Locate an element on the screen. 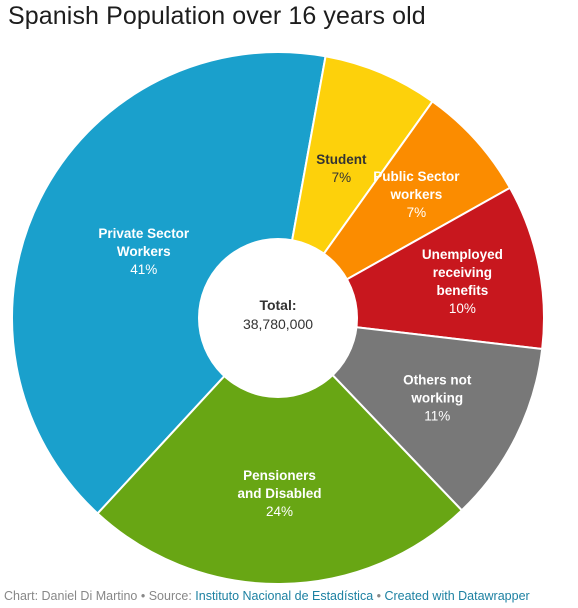 This screenshot has height=608, width=578. footer-source-link: Instituto Nacional de Estadística is located at coordinates (284, 596).